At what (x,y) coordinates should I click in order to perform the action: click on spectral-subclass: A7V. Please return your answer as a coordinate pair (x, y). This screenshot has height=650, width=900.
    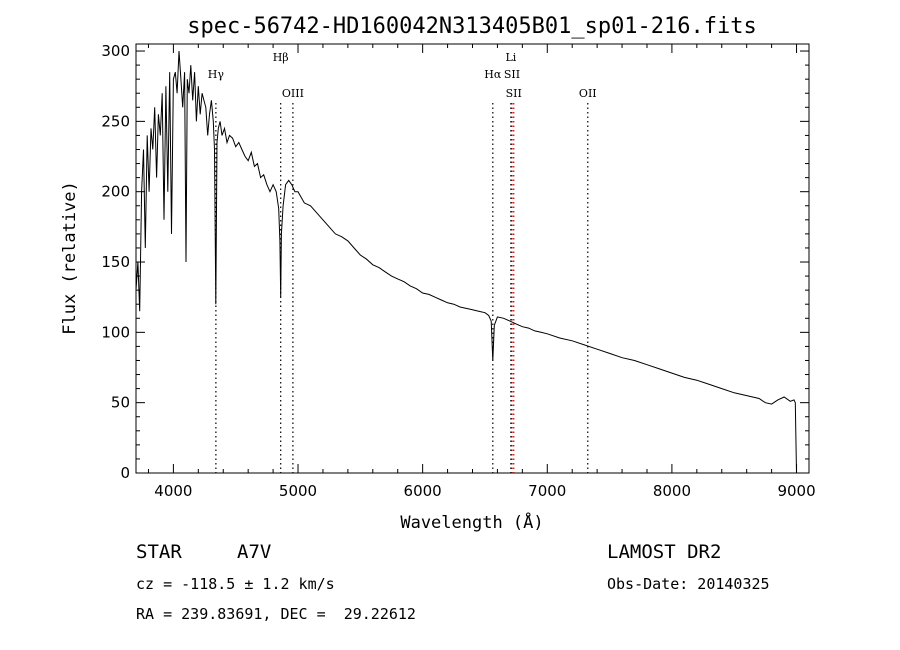
    Looking at the image, I should click on (254, 552).